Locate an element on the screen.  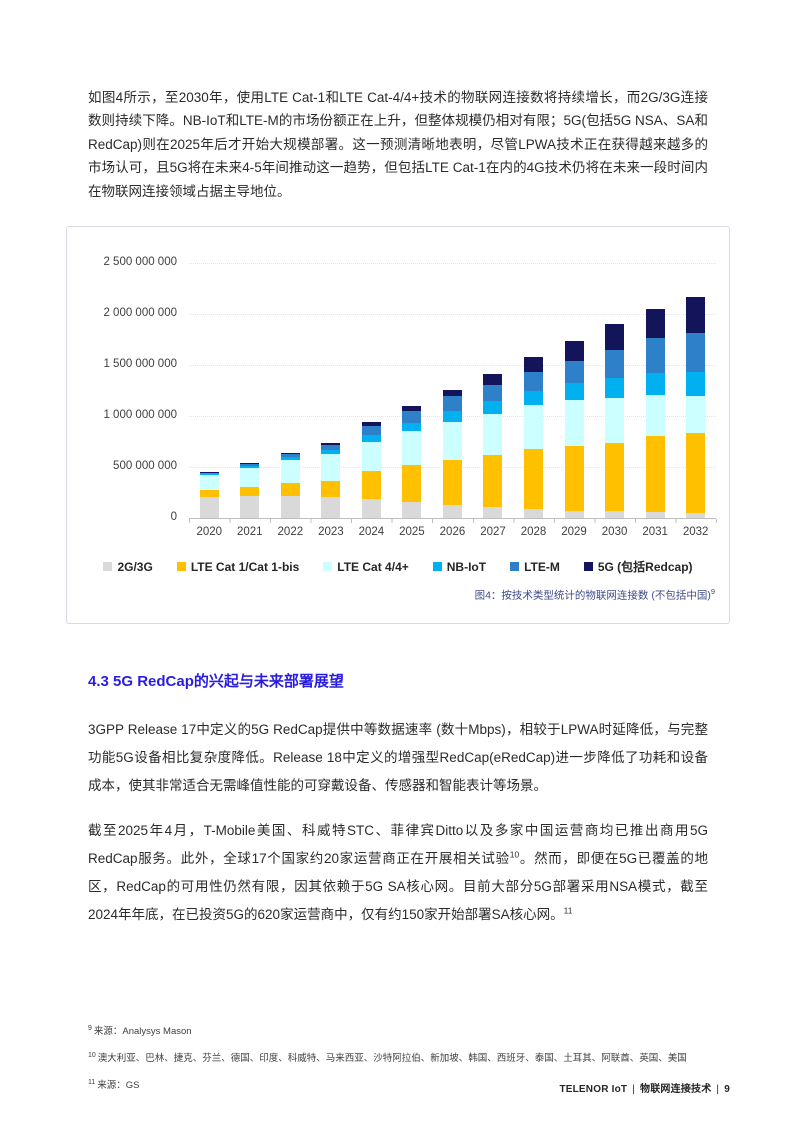
stacked-bar-2020 is located at coordinates (209, 495).